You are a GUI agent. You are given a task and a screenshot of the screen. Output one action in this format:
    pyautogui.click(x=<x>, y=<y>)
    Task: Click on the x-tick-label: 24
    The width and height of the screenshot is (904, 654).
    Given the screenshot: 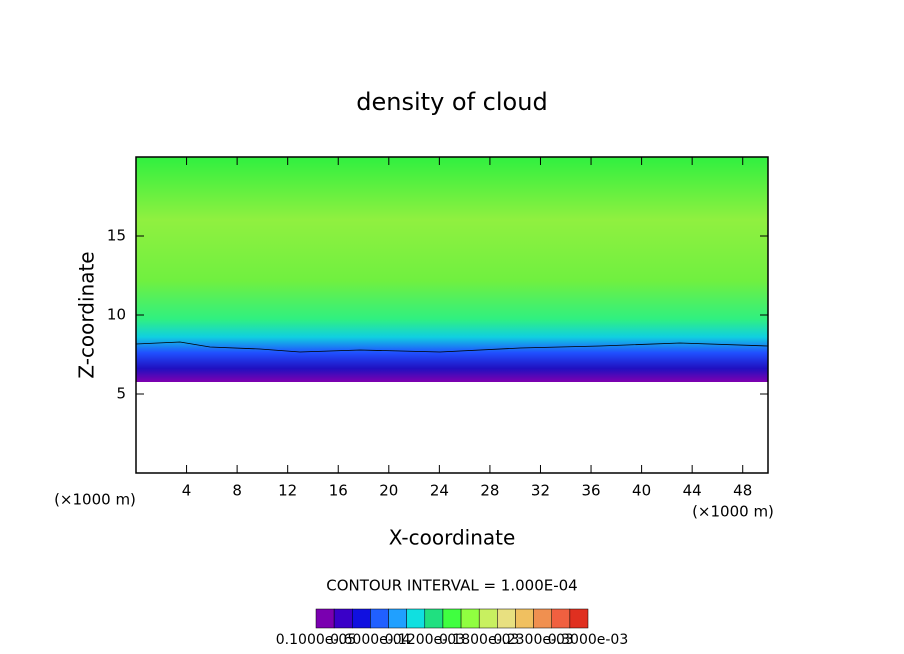 What is the action you would take?
    pyautogui.click(x=439, y=491)
    